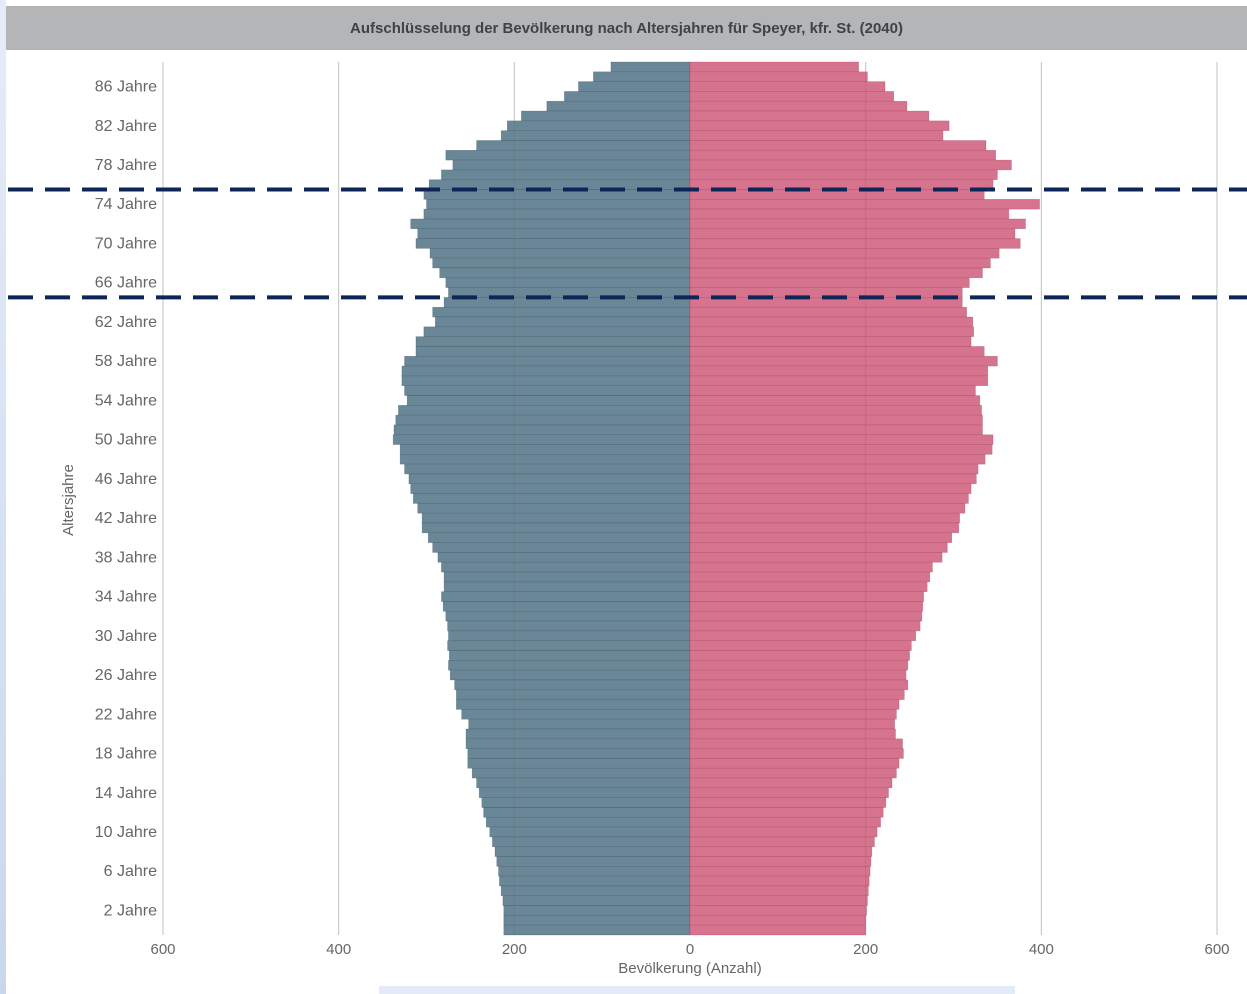 The height and width of the screenshot is (994, 1247). Describe the element at coordinates (690, 949) in the screenshot. I see `x-tick-label: 0` at that location.